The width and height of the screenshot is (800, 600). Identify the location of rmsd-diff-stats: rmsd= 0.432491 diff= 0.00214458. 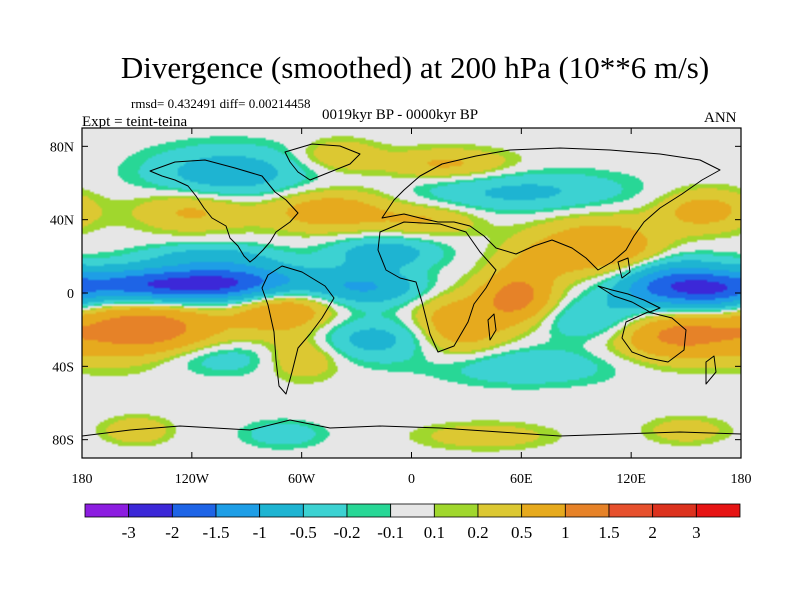
(221, 103).